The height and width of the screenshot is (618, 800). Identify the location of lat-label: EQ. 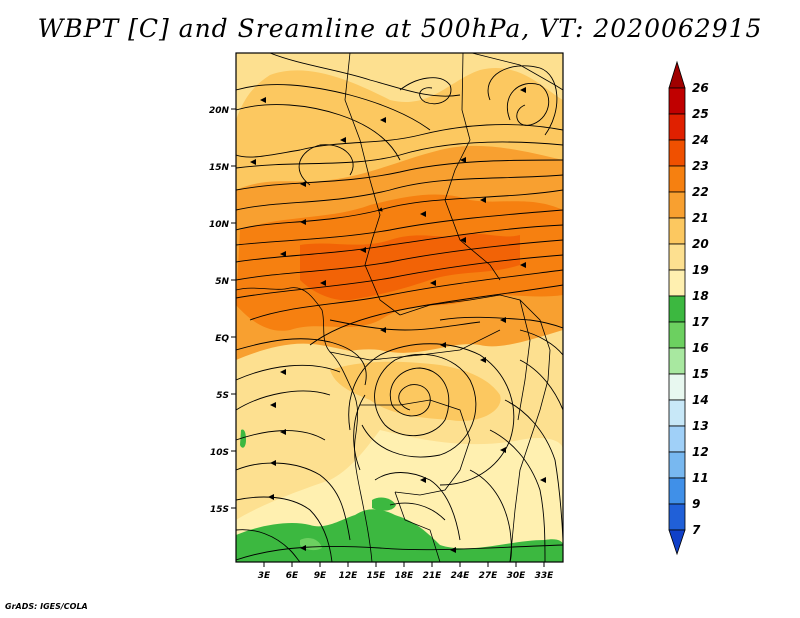
(222, 339).